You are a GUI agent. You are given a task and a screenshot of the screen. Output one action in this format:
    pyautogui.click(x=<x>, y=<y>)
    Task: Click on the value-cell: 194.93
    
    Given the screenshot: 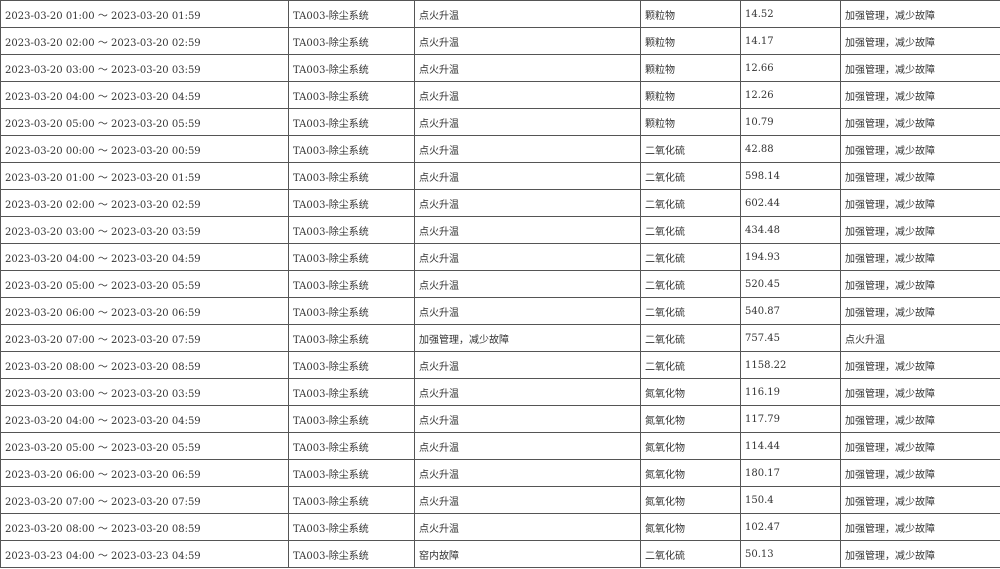 What is the action you would take?
    pyautogui.click(x=790, y=257)
    